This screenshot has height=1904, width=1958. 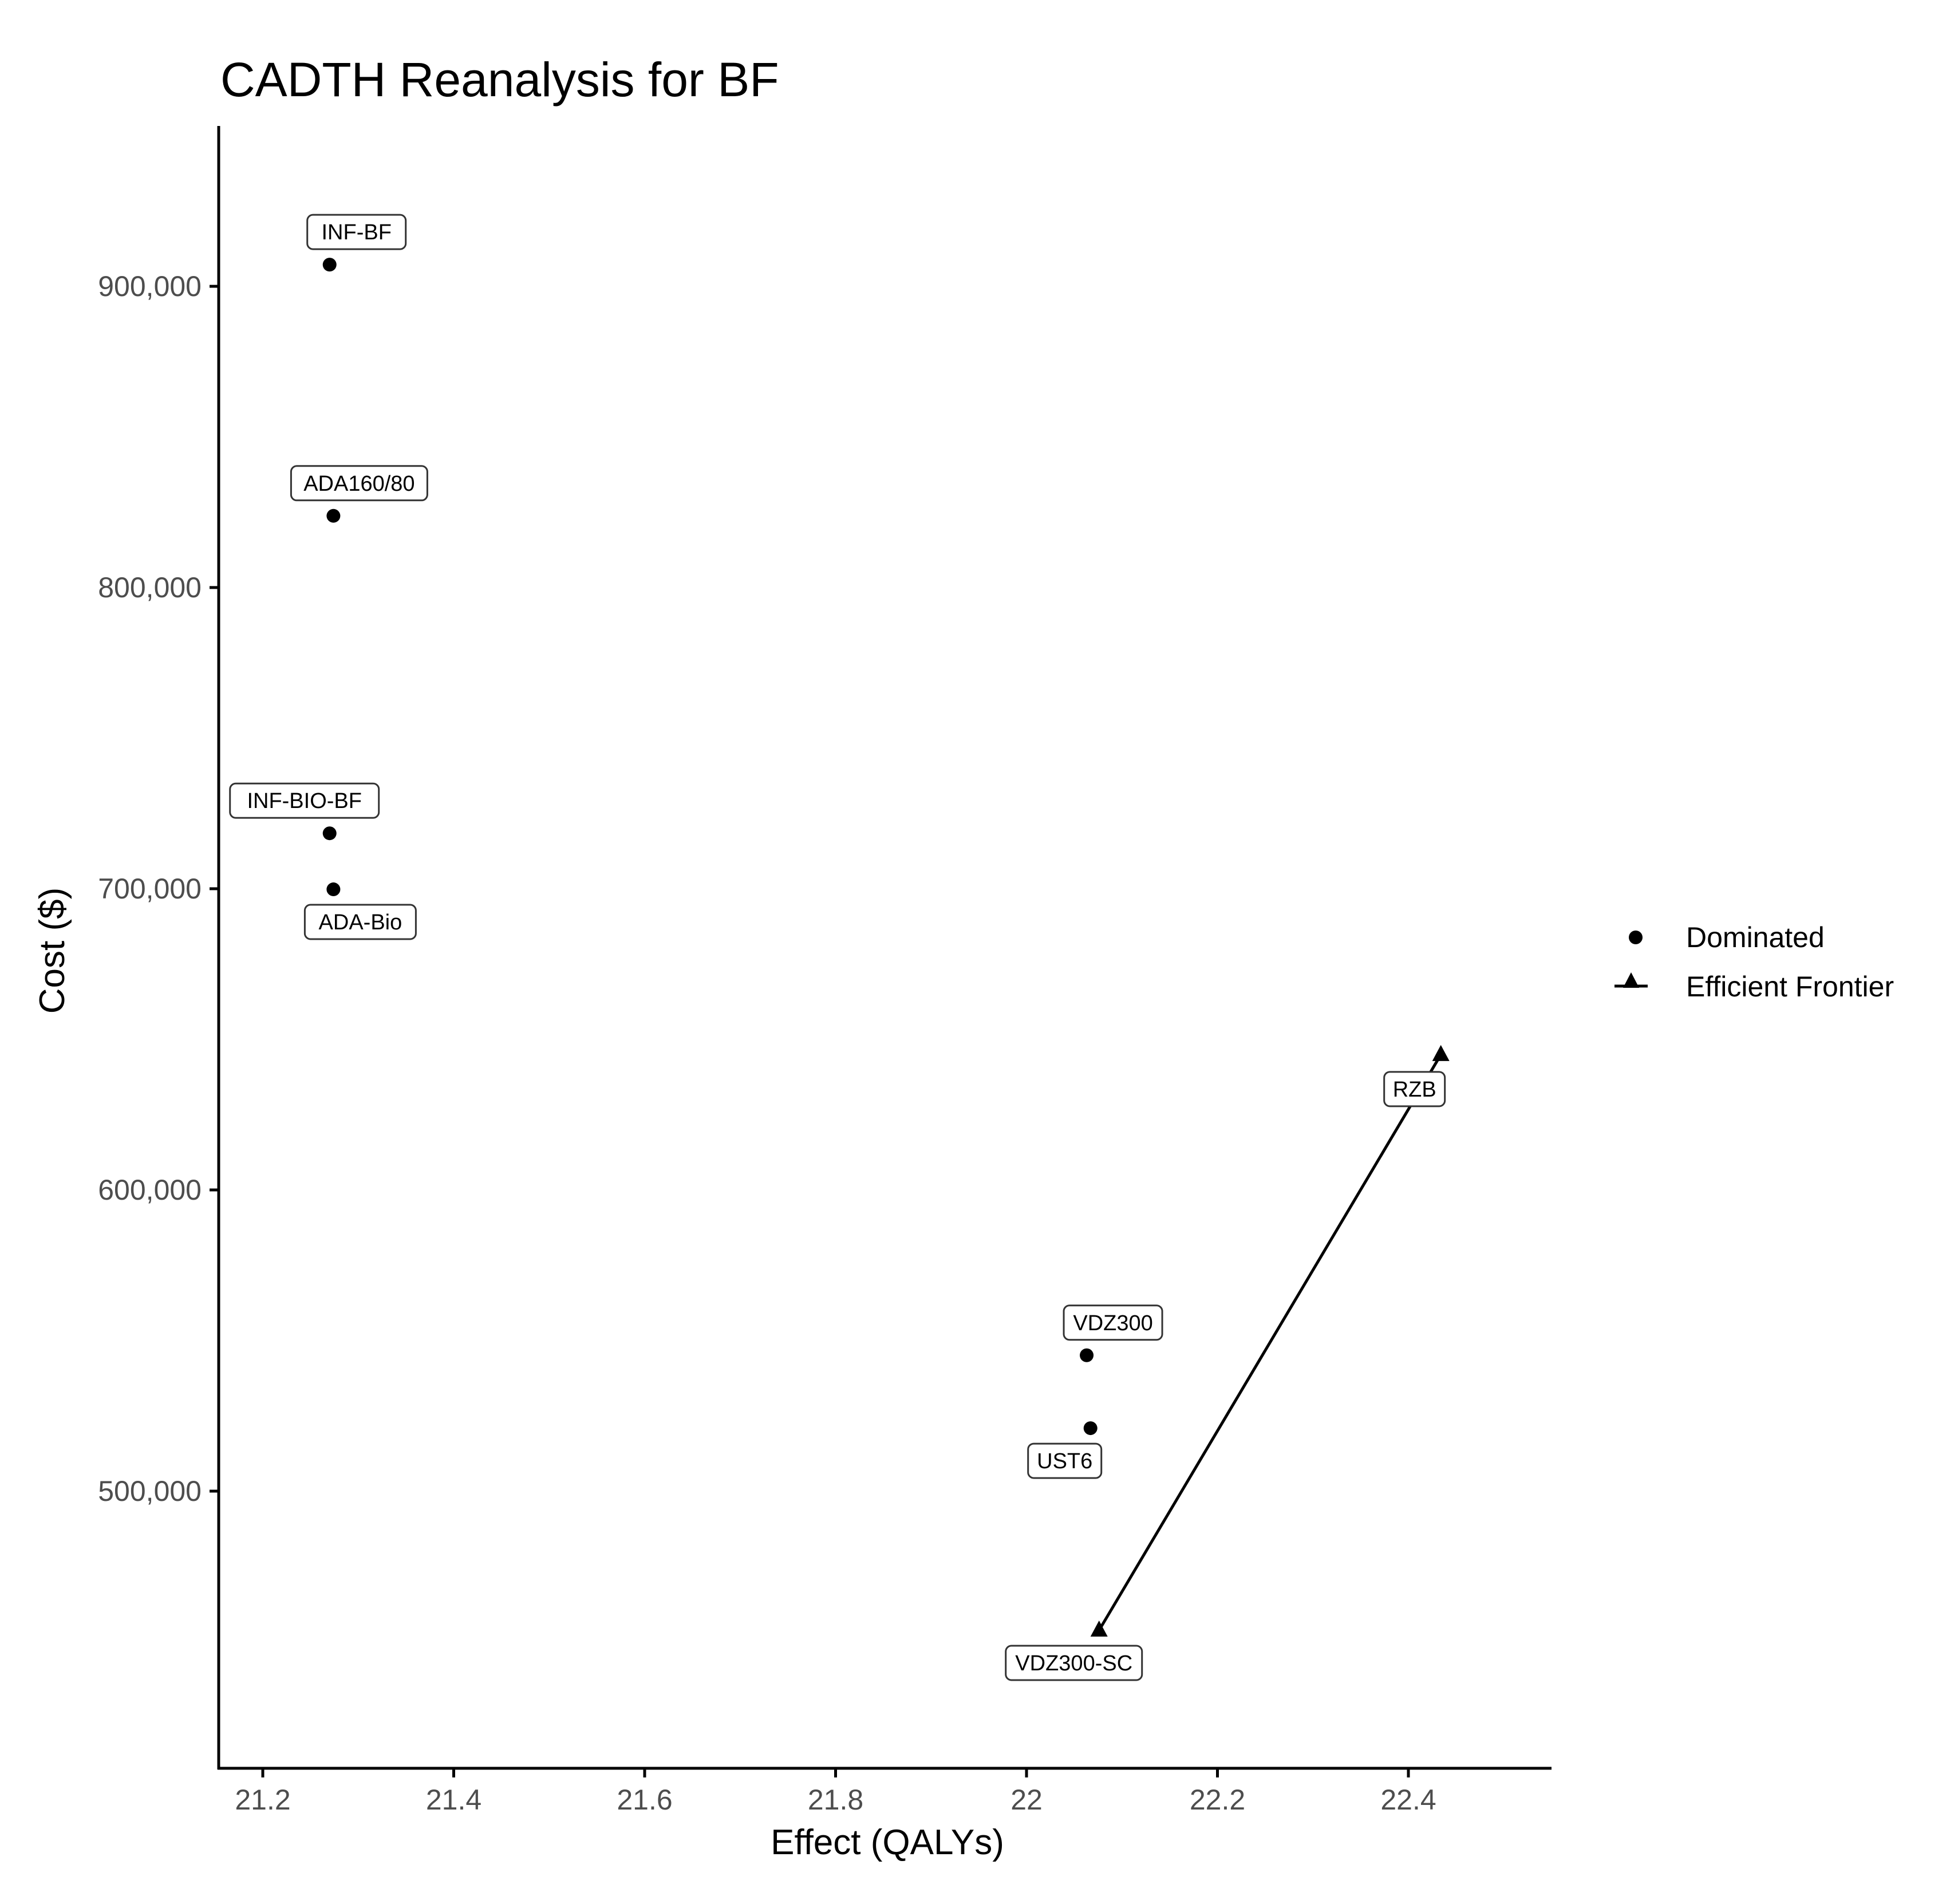 I want to click on point-label: VDZ300-SC, so click(x=1074, y=1663).